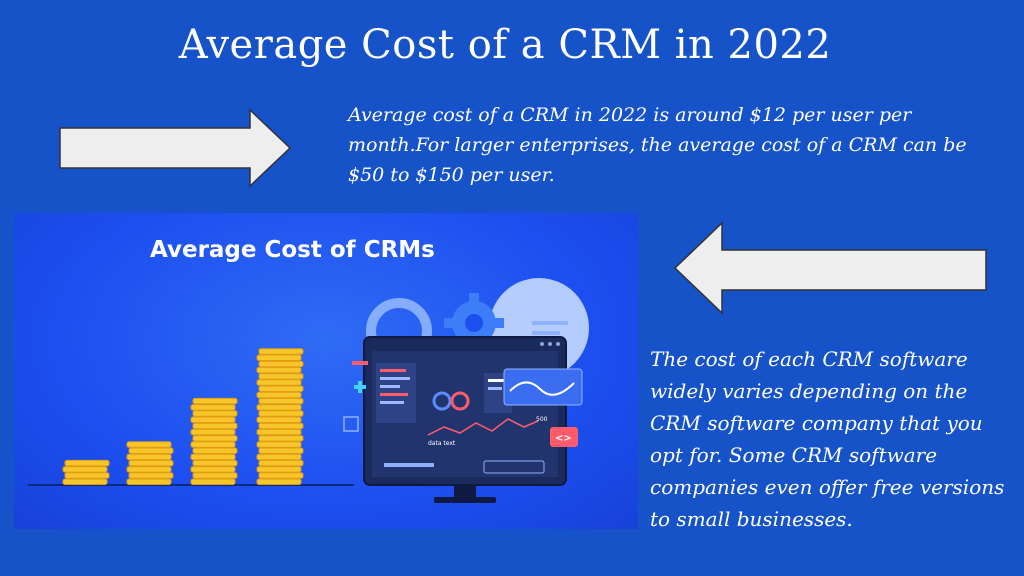 The height and width of the screenshot is (576, 1024). I want to click on screen-label: data text, so click(442, 443).